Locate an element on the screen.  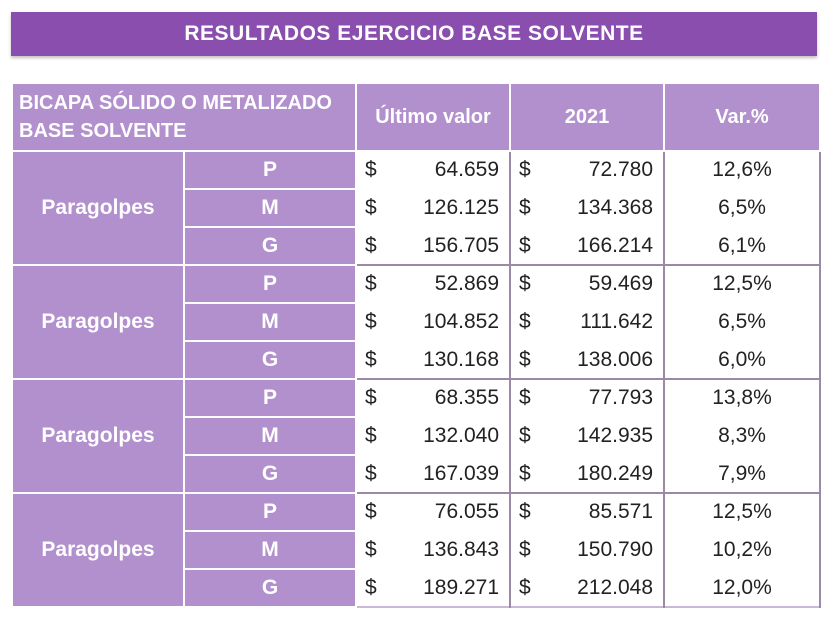
last-value: 126.125 is located at coordinates (461, 207).